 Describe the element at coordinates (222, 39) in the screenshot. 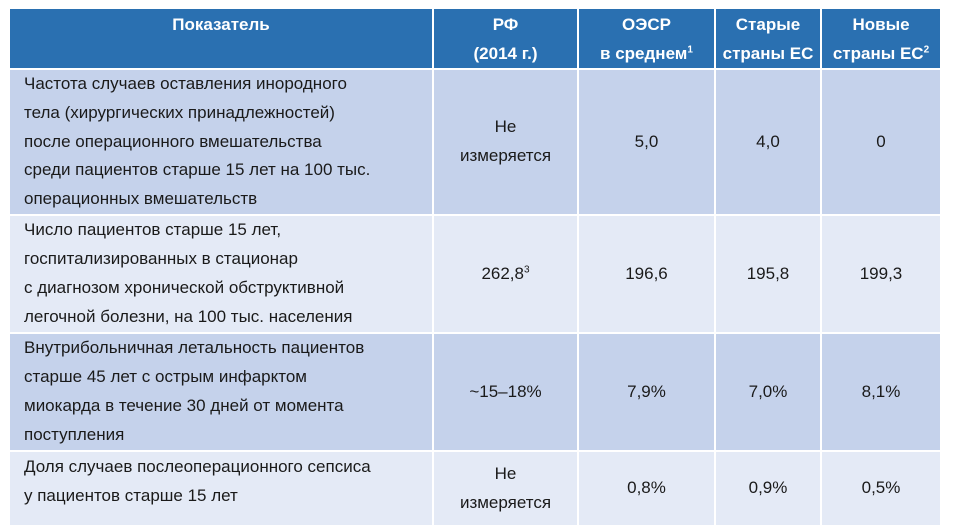

I see `column-header-indicator: Показатель` at that location.